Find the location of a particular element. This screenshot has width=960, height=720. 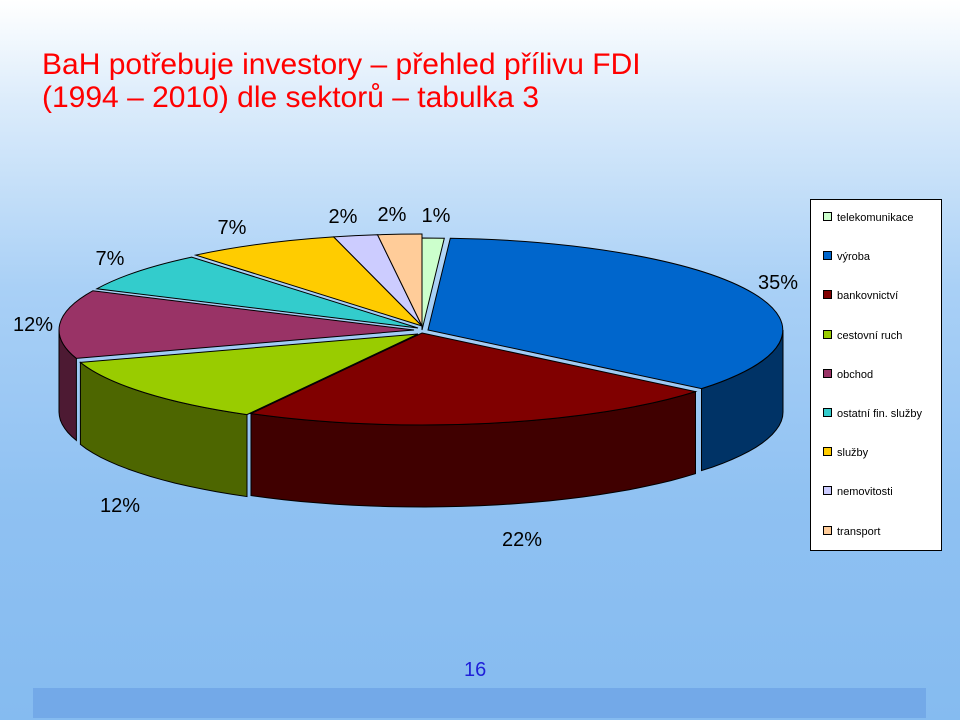

legend-item-služby: služby is located at coordinates (845, 453).